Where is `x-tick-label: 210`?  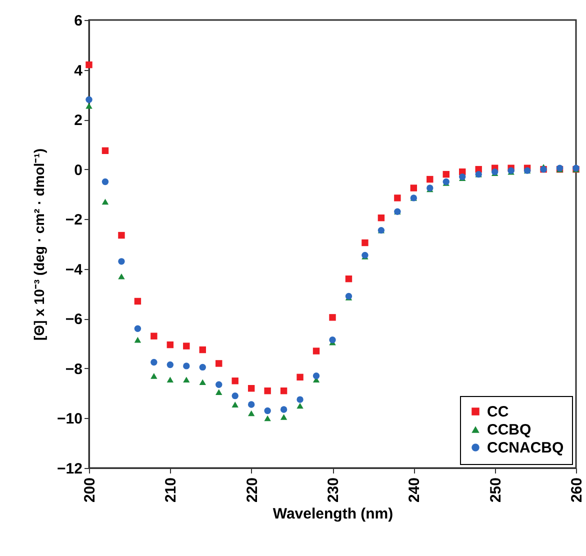 x-tick-label: 210 is located at coordinates (171, 490).